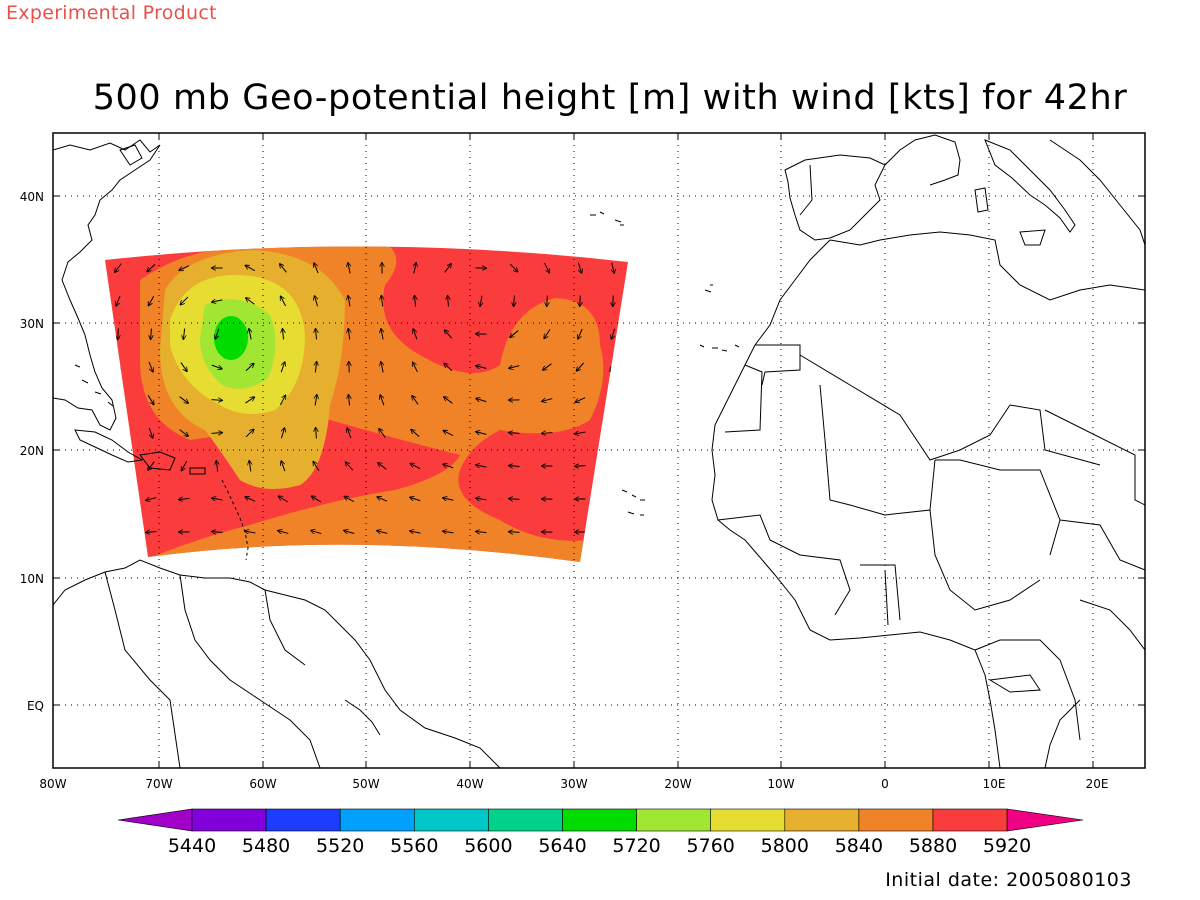 The height and width of the screenshot is (900, 1200). What do you see at coordinates (743, 398) in the screenshot?
I see `western-sahara-border` at bounding box center [743, 398].